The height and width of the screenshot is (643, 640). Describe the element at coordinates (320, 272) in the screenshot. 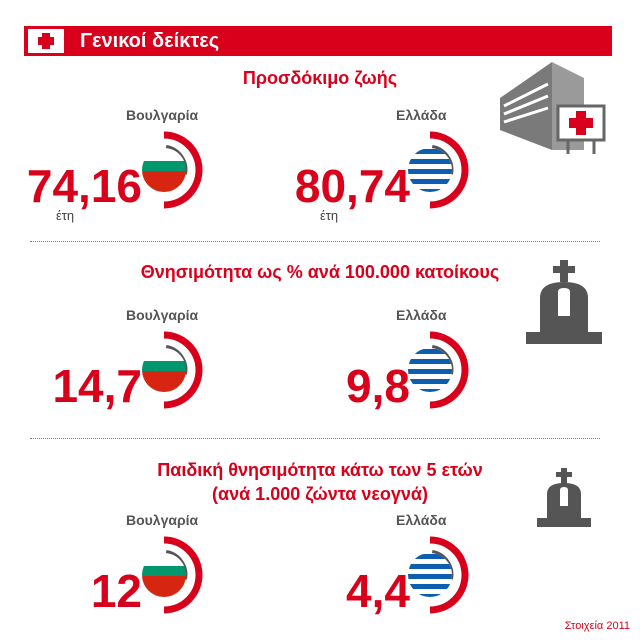

I see `section-title-mortality: Θνησιμότητα ως % ανά 100.000 κατοίκους` at that location.